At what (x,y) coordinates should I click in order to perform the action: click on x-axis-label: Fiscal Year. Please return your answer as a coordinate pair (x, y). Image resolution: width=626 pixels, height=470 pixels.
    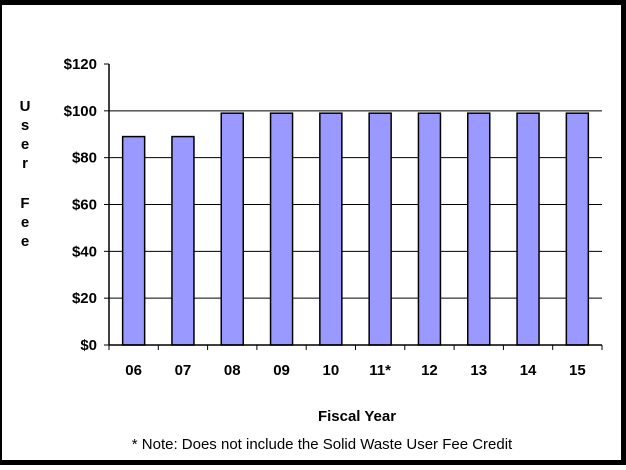
    Looking at the image, I should click on (357, 416).